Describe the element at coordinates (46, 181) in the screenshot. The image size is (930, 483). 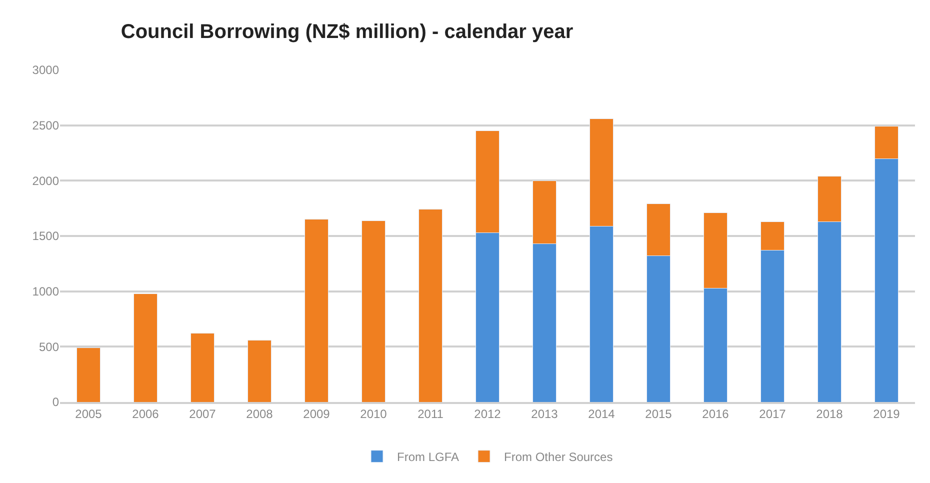
I see `y-tick-label: 2000` at that location.